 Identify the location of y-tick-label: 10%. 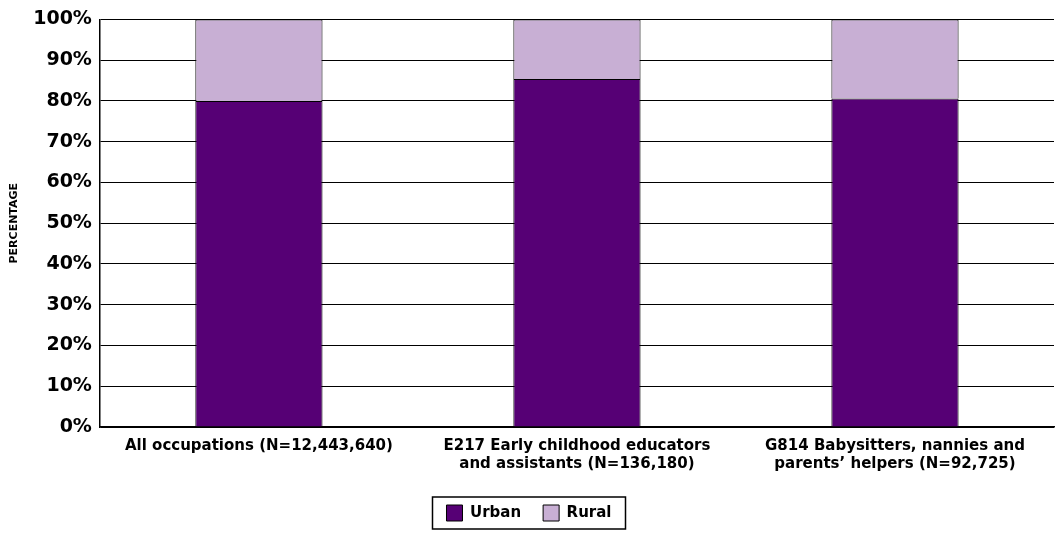
(69, 384).